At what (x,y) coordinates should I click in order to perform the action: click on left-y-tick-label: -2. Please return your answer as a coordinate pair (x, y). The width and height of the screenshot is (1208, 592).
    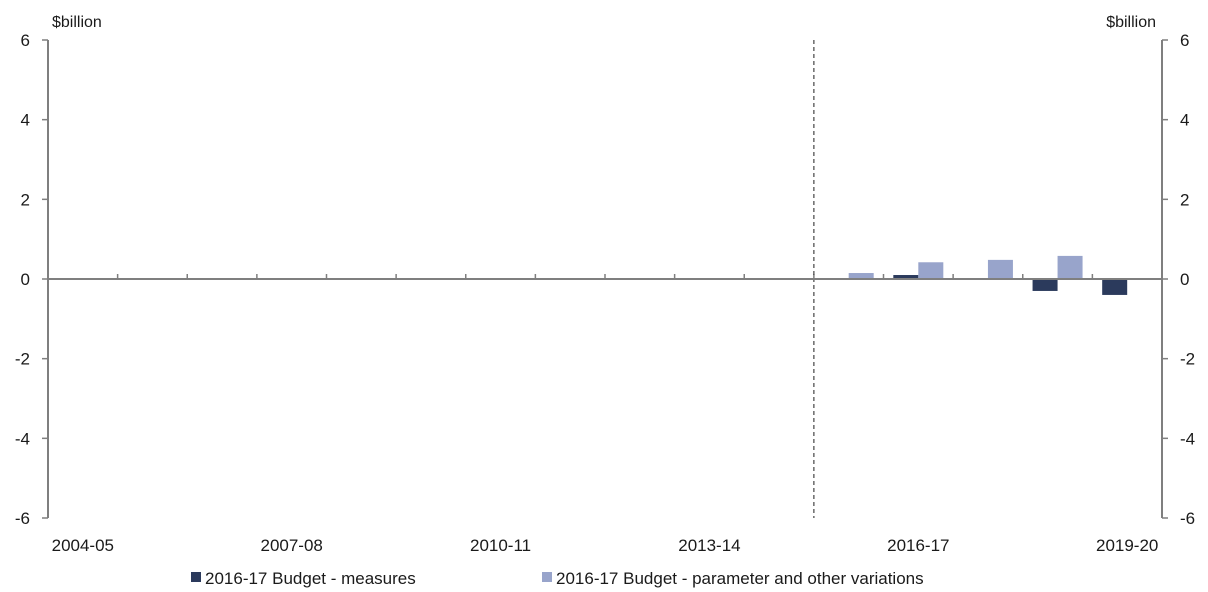
    Looking at the image, I should click on (22, 359).